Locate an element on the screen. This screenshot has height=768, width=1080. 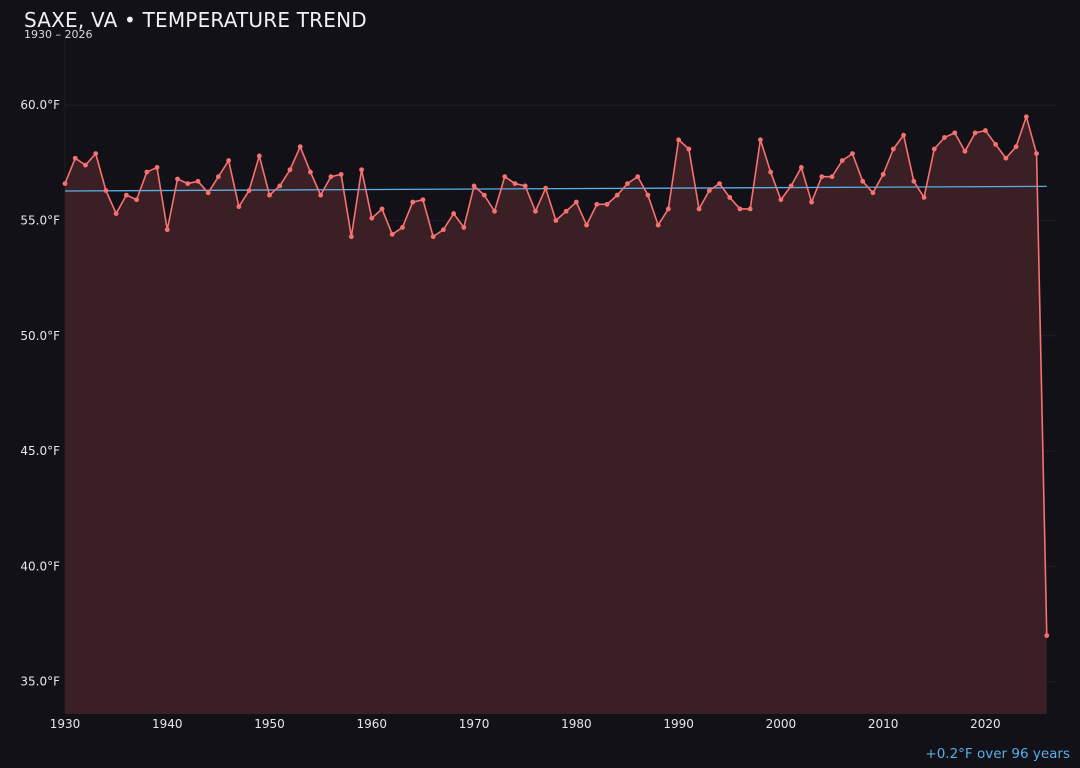
y-tick-label: 60.0°F is located at coordinates (40, 105).